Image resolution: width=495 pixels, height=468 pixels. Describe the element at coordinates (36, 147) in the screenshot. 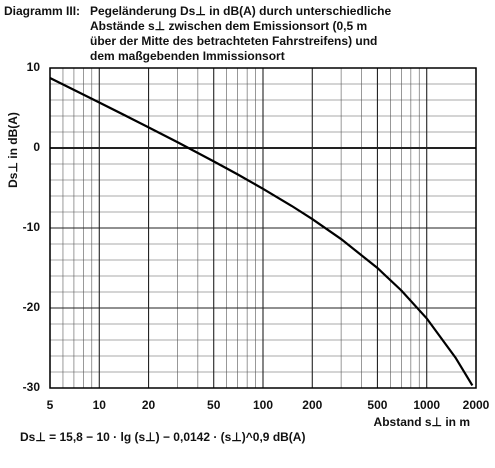

I see `y-tick-label: 0` at that location.